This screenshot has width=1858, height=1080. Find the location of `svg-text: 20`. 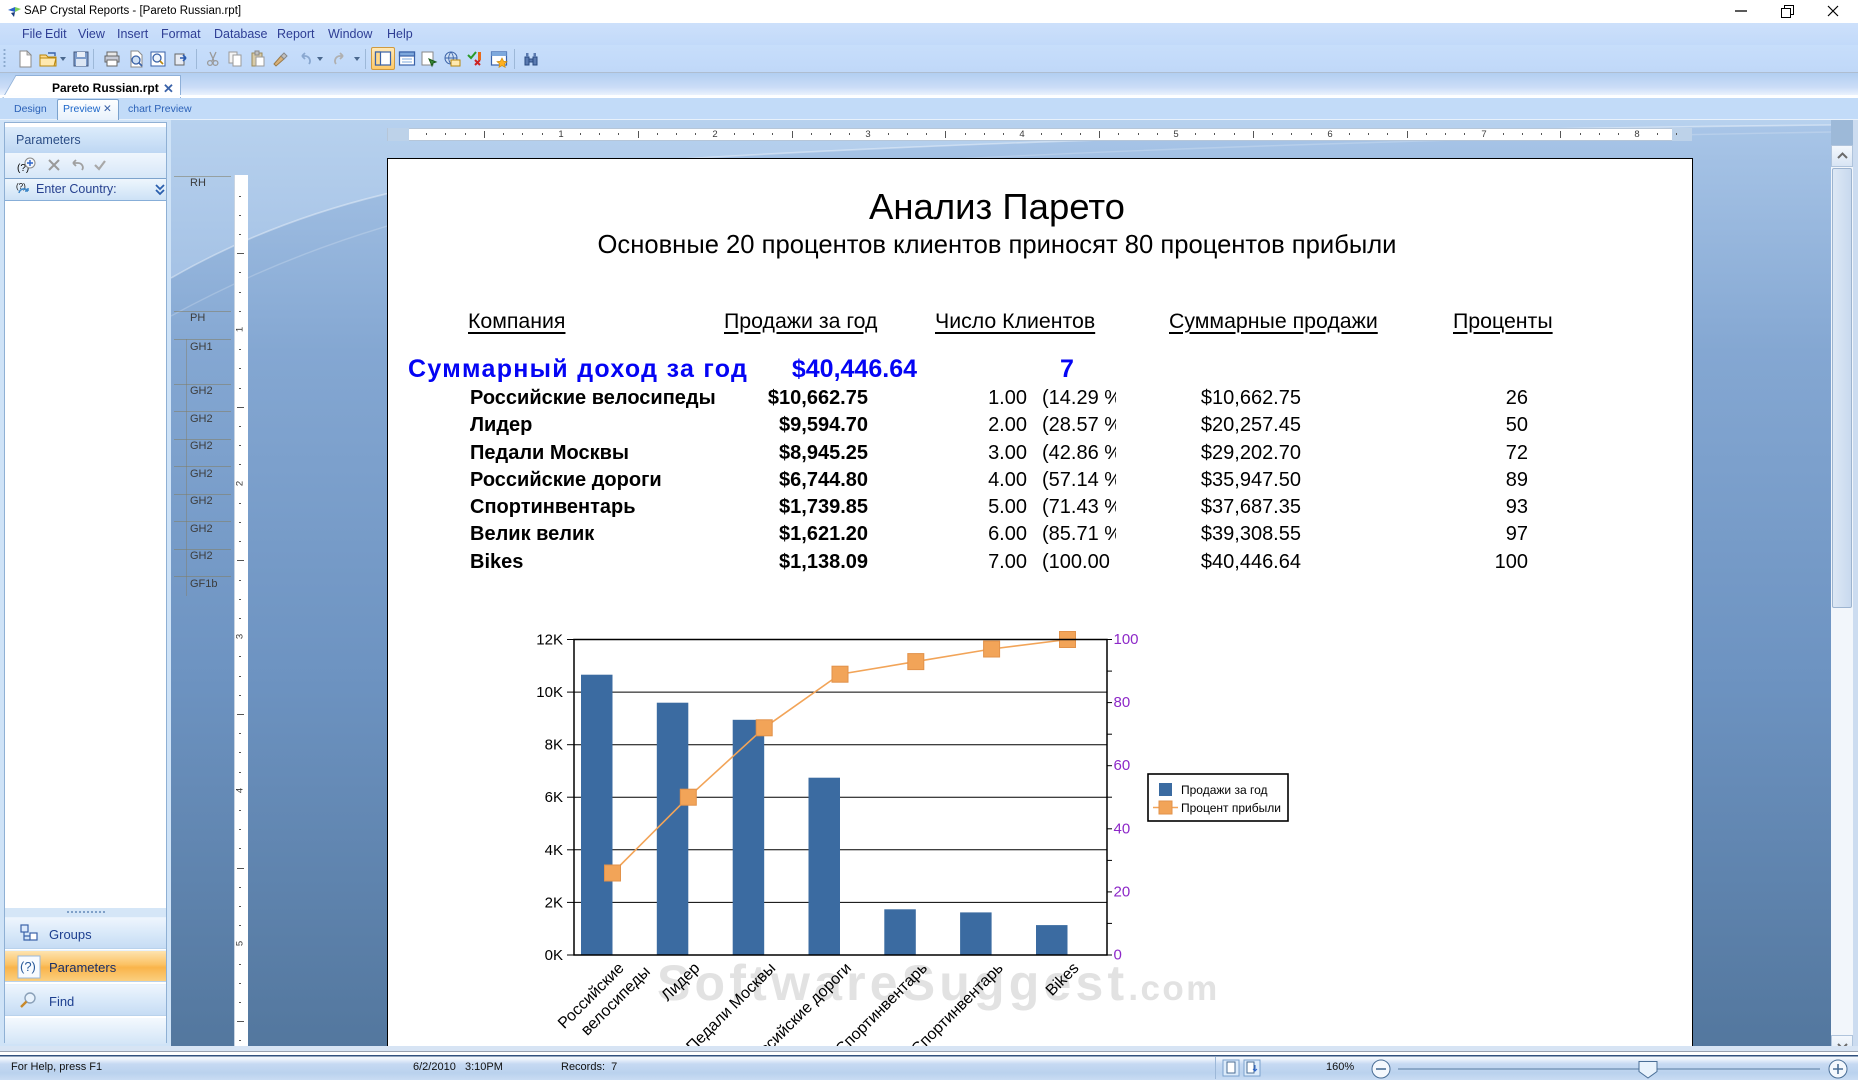

svg-text: 20 is located at coordinates (1122, 891).